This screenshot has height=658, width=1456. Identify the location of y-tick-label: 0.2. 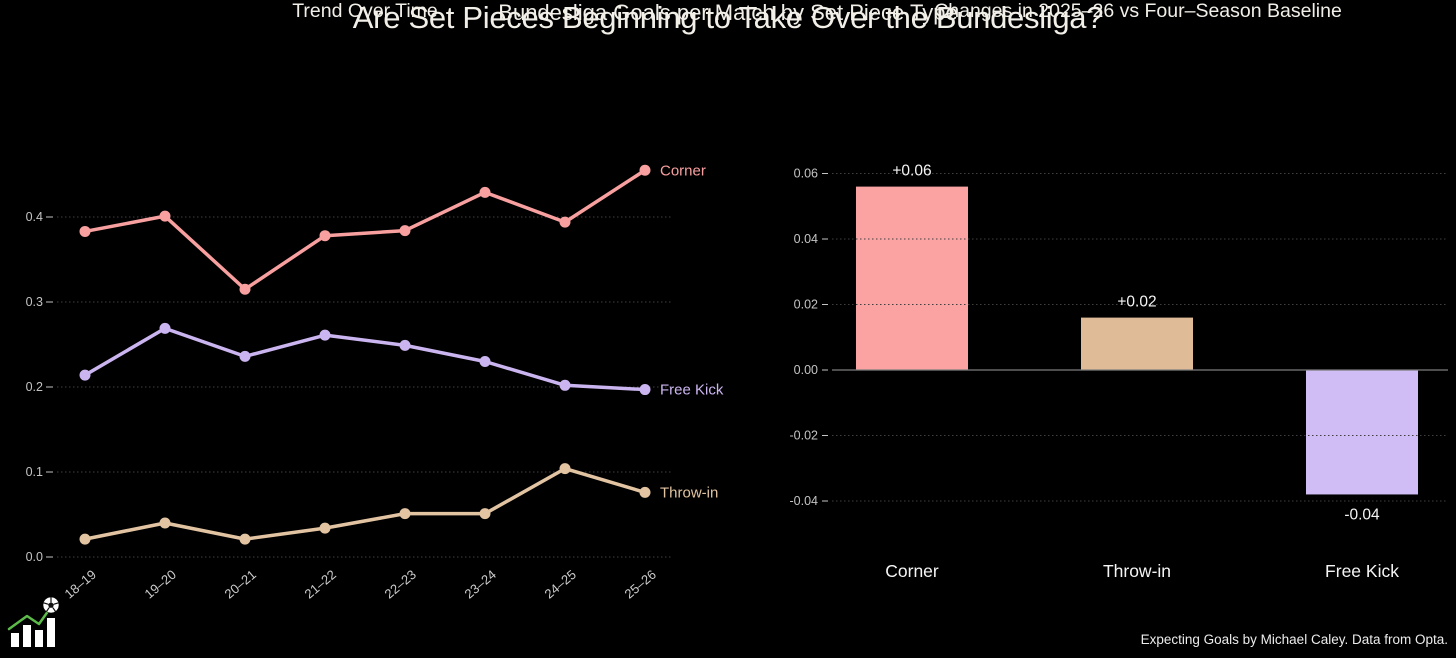
(34, 387).